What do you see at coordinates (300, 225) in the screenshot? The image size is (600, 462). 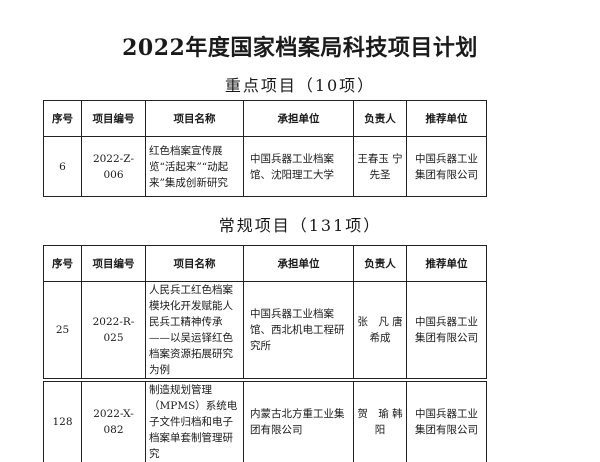 I see `section-heading-regular: 常规项目（131项）` at bounding box center [300, 225].